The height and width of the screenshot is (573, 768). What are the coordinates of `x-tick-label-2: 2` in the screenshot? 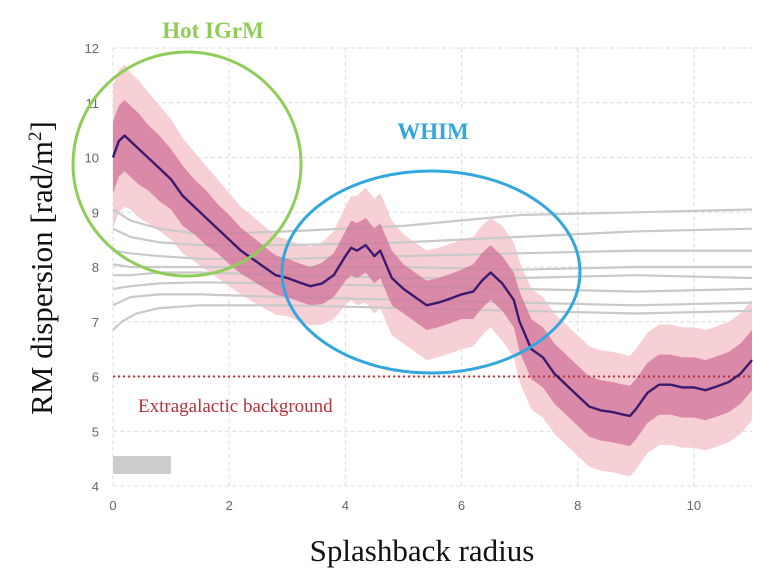 It's located at (229, 505).